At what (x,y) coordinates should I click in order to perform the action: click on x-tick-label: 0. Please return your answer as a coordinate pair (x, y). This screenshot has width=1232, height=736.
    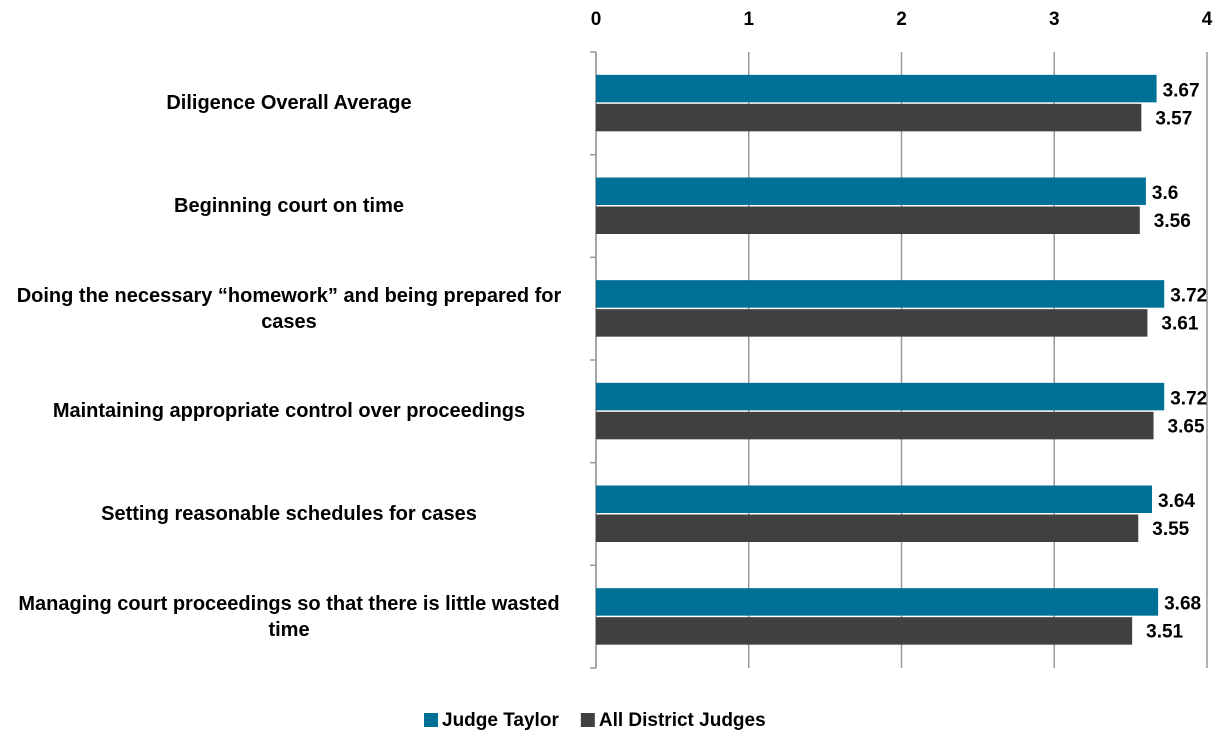
    Looking at the image, I should click on (596, 19).